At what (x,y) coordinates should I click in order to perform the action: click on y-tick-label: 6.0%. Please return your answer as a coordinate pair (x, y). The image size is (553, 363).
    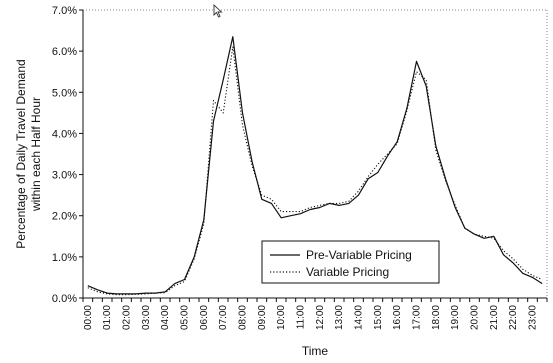
    Looking at the image, I should click on (64, 52).